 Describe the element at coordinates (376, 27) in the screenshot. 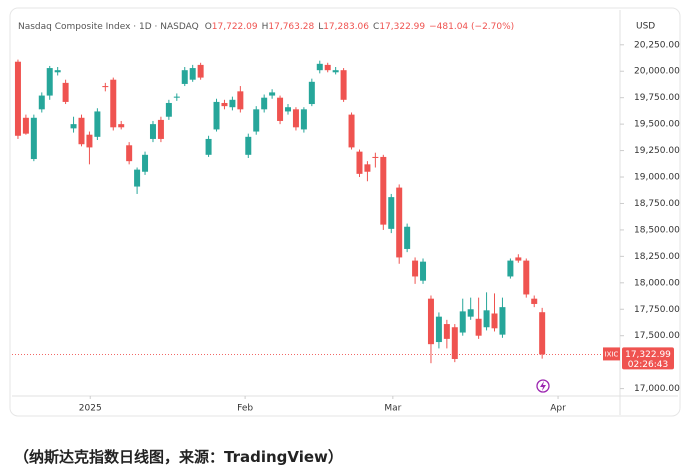

I see `field-label: C` at that location.